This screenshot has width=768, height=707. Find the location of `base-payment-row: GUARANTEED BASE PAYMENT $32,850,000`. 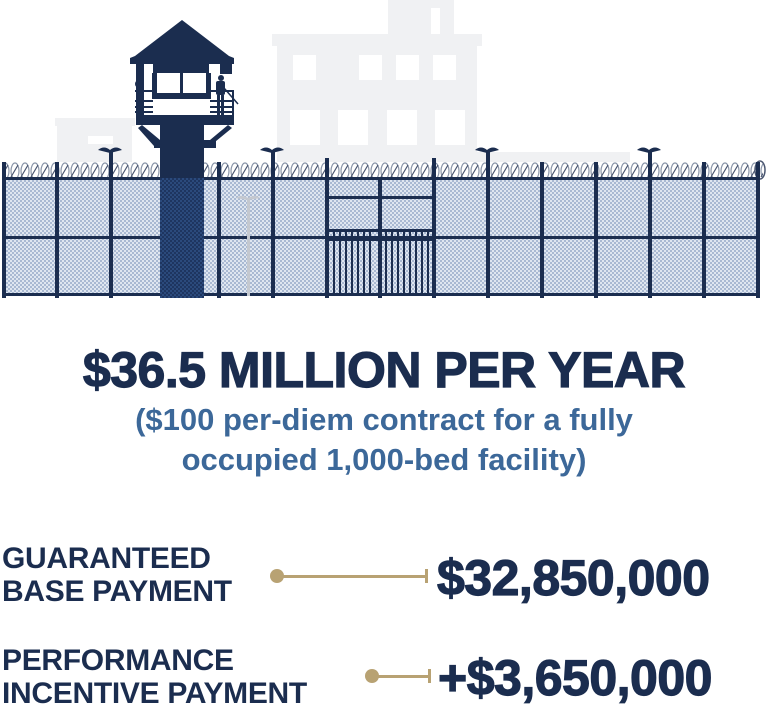

base-payment-row: GUARANTEED BASE PAYMENT $32,850,000 is located at coordinates (384, 587).